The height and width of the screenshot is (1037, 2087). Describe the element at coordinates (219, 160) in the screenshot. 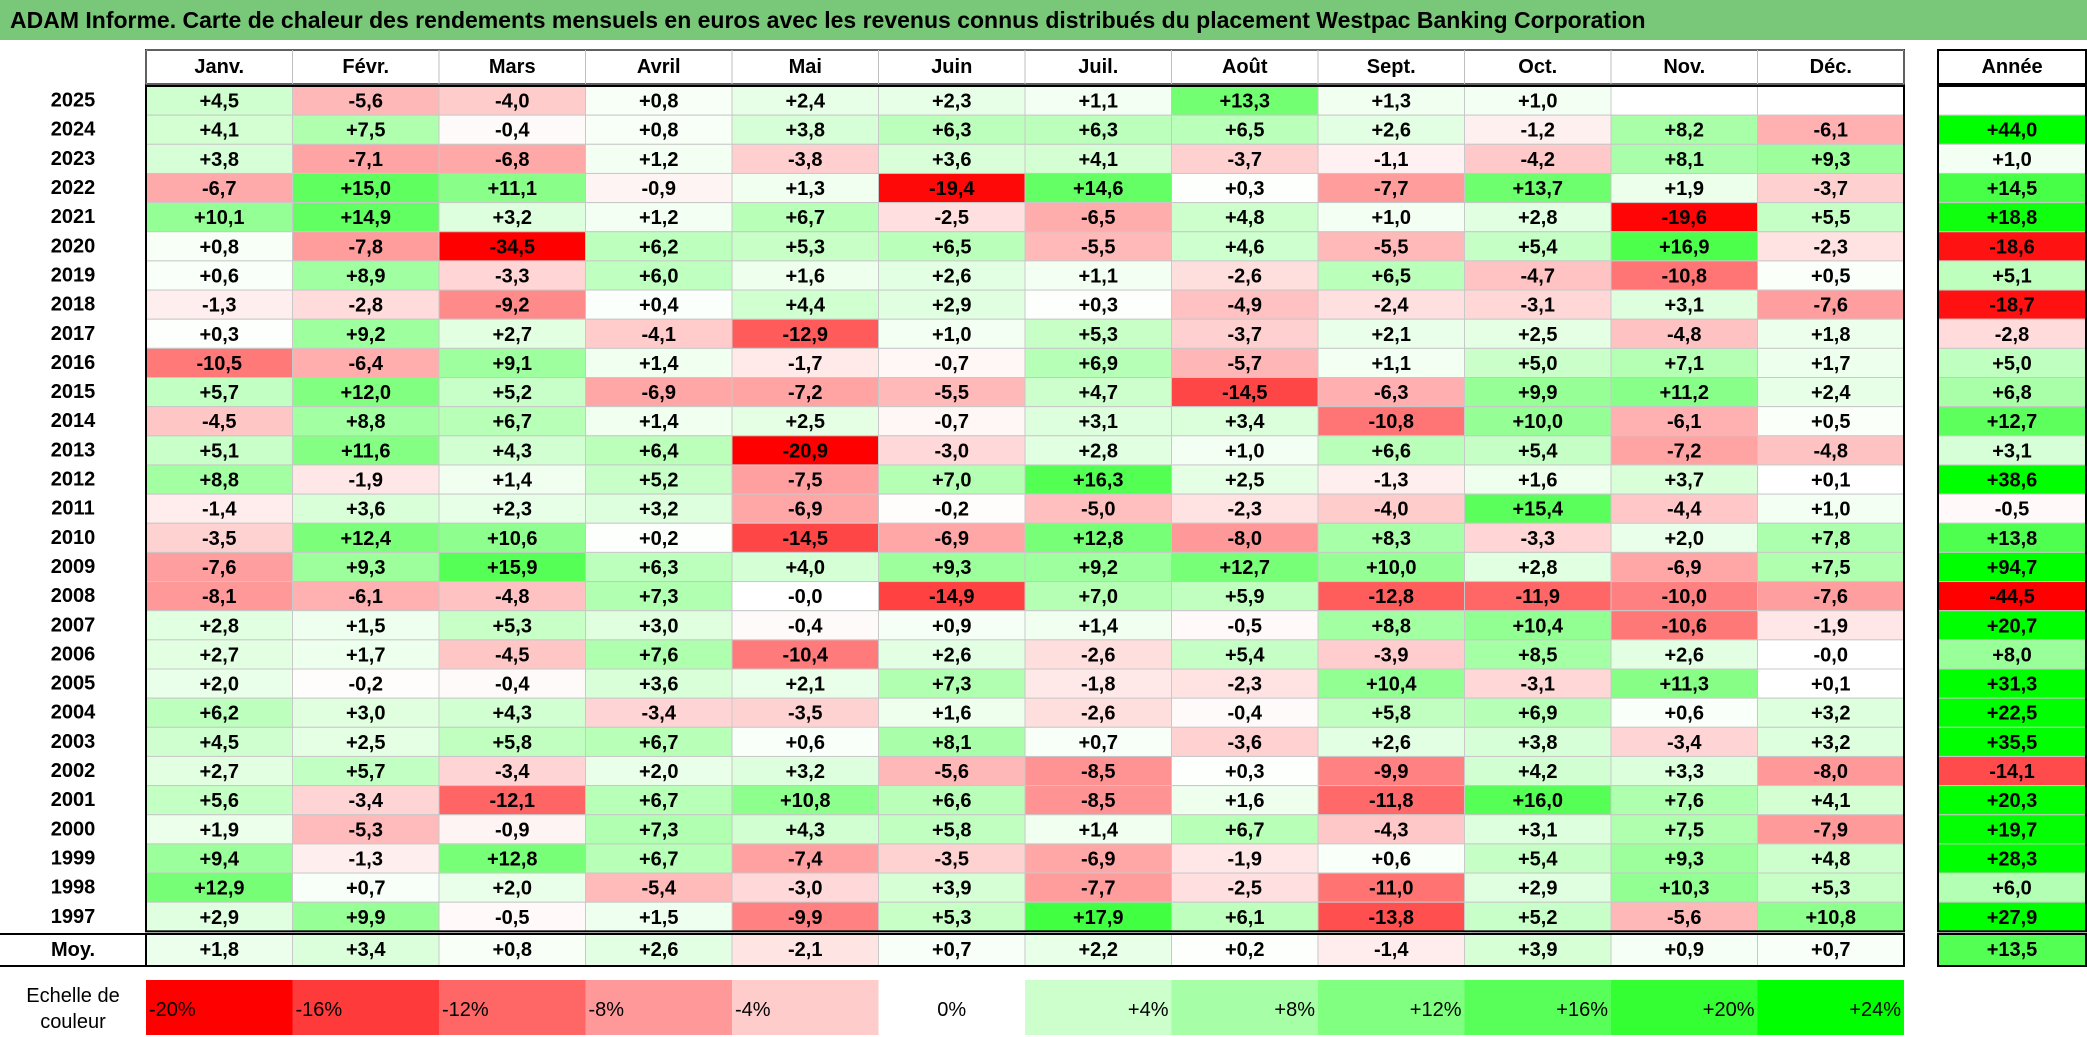

I see `heatmap-cell-value: +3,8` at that location.